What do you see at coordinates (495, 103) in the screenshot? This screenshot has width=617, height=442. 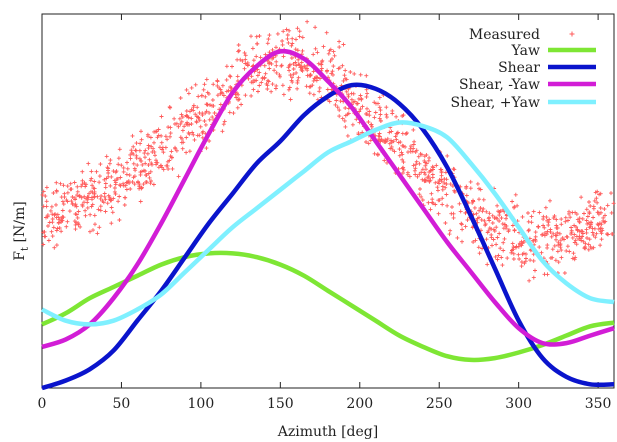 I see `legend-label: Shear, +Yaw` at bounding box center [495, 103].